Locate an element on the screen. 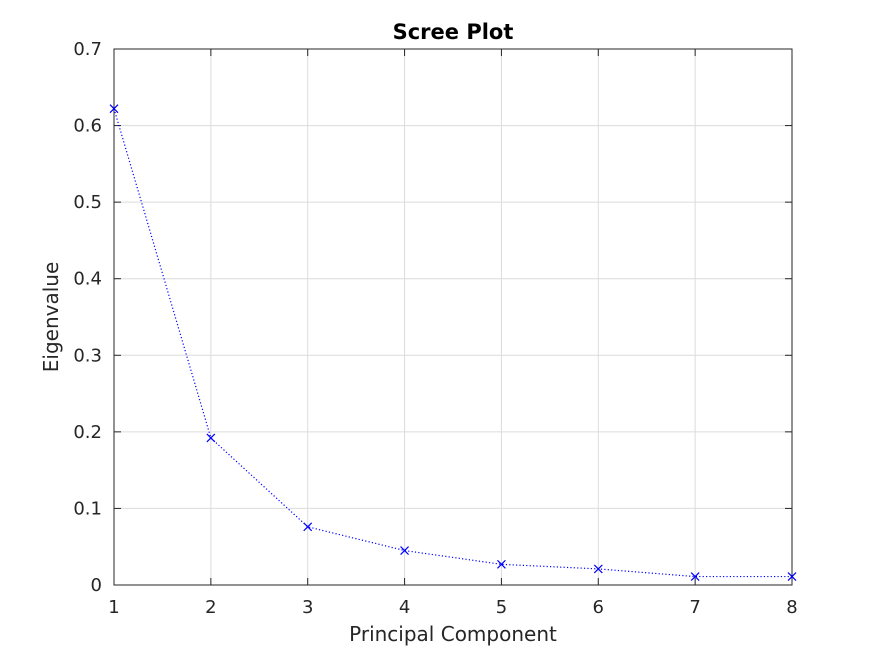 This screenshot has width=875, height=656. y-tick-label: 0.2 is located at coordinates (87, 432).